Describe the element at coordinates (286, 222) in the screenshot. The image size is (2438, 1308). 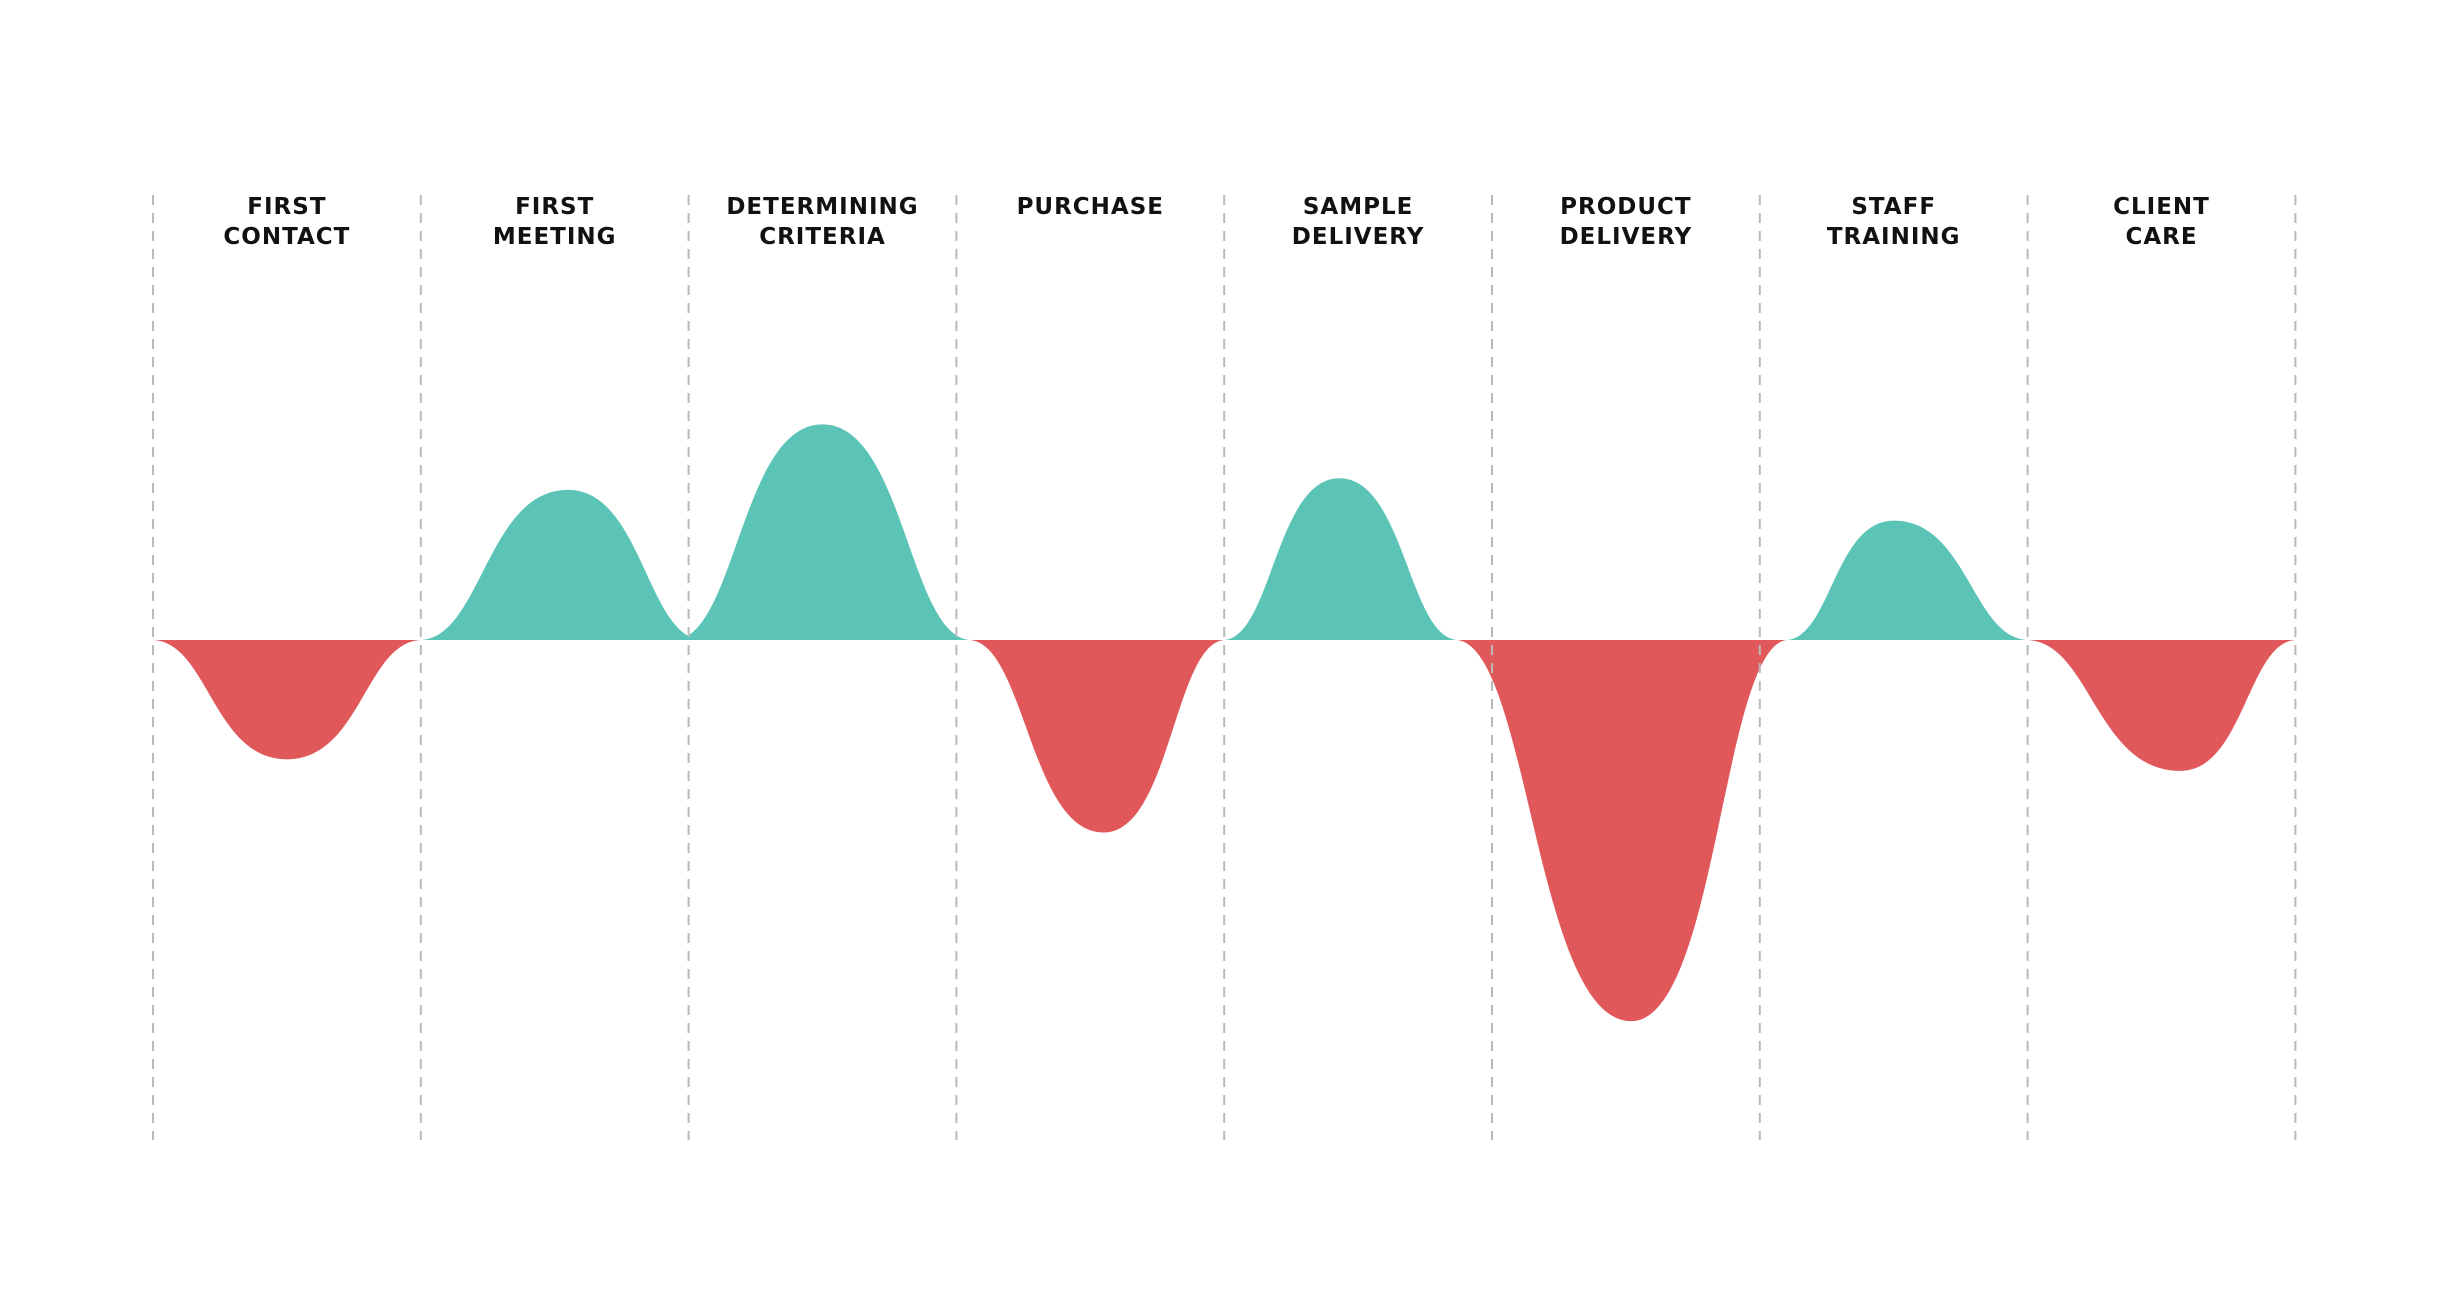
I see `stage-label-first-contact: FIRST CONTACT` at that location.